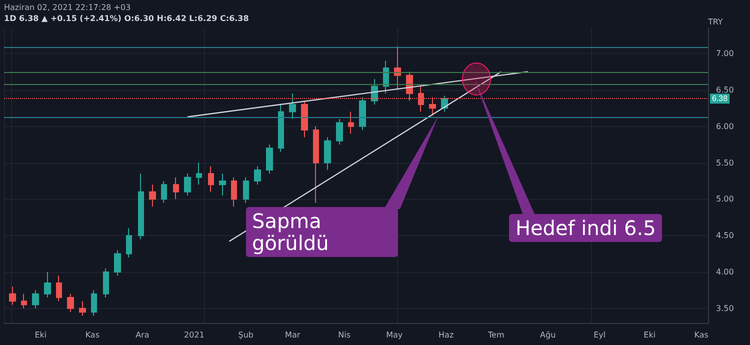  I want to click on x-tick-label: 2021, so click(194, 335).